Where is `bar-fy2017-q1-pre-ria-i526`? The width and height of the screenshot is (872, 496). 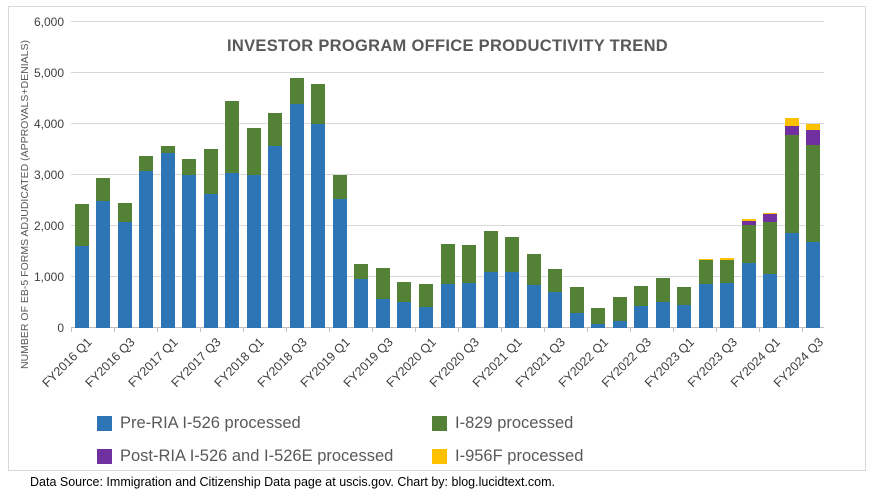
bar-fy2017-q1-pre-ria-i526 is located at coordinates (167, 240).